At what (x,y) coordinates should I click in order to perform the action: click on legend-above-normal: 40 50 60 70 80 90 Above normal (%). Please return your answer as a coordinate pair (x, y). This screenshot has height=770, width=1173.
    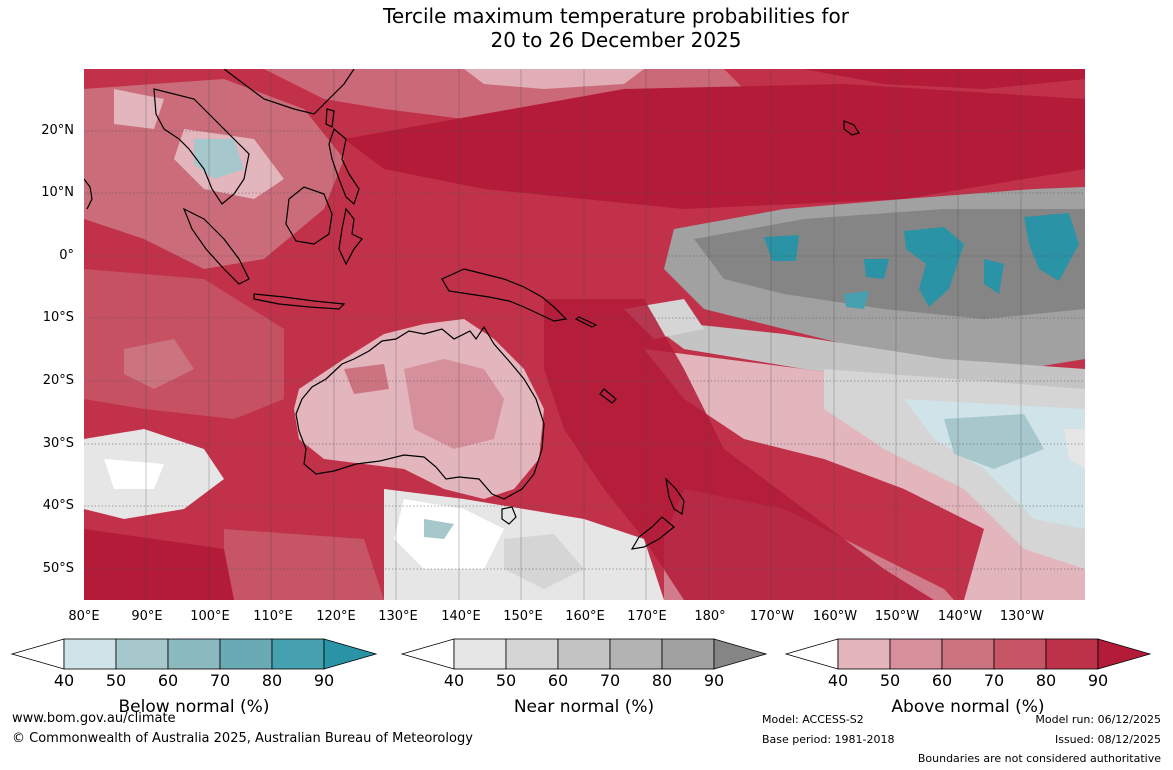
    Looking at the image, I should click on (968, 683).